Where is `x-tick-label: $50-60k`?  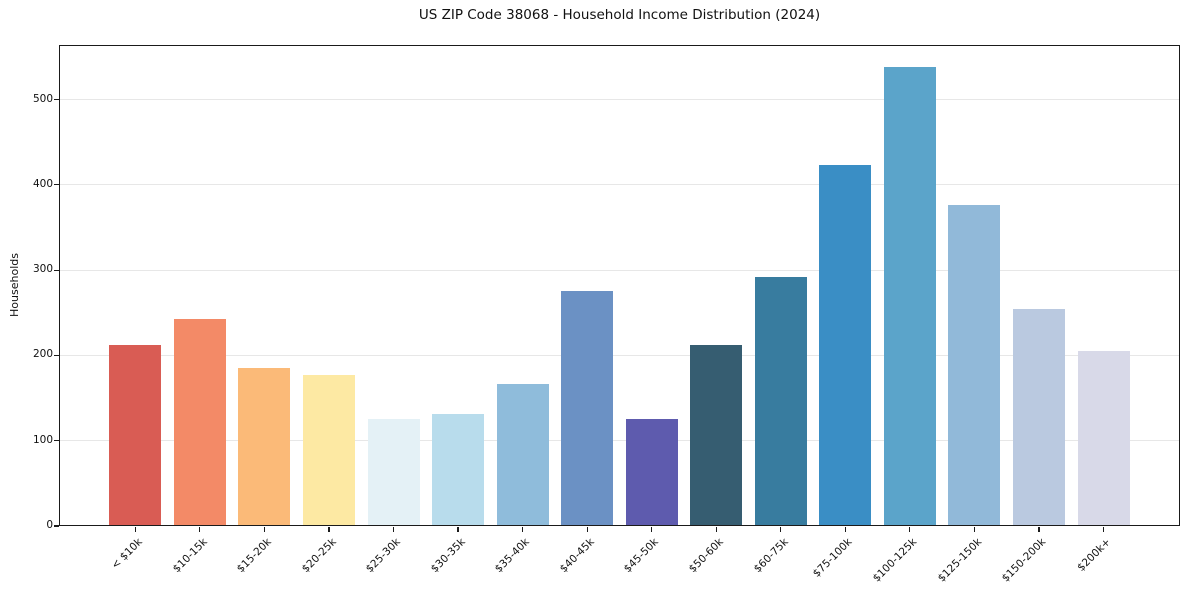 x-tick-label: $50-60k is located at coordinates (706, 556).